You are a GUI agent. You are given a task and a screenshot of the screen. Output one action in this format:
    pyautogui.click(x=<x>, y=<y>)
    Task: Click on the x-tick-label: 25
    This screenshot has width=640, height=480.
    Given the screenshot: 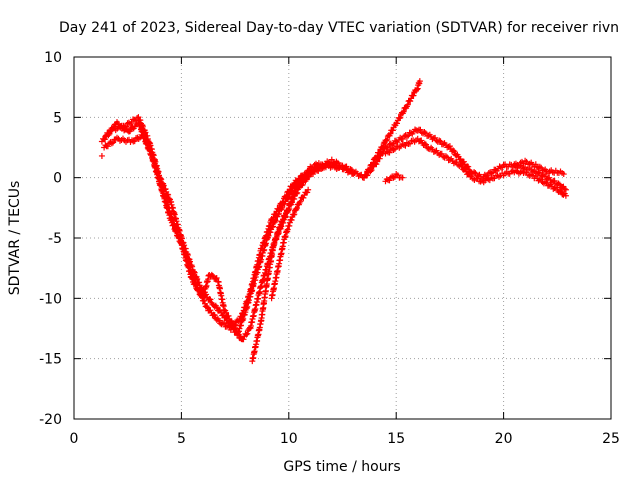 What is the action you would take?
    pyautogui.click(x=611, y=439)
    